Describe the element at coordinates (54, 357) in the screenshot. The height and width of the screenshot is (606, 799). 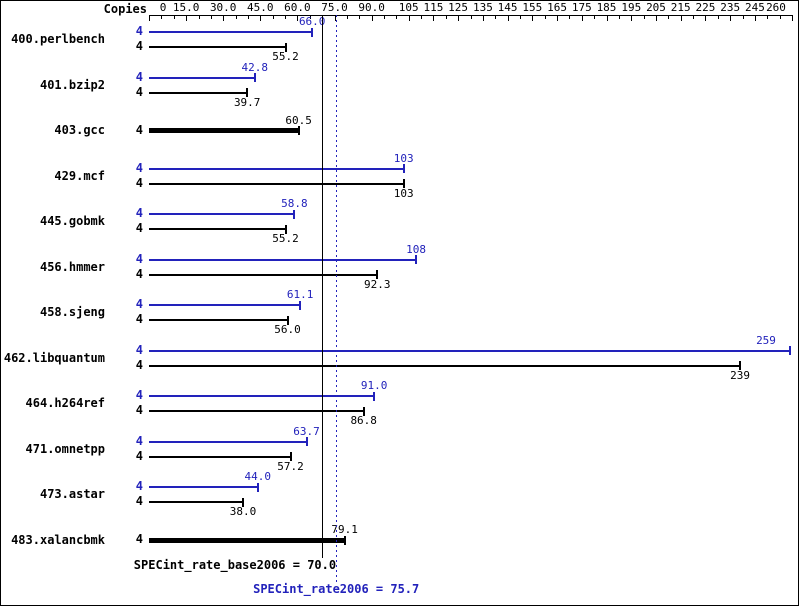
I see `benchmark-label: 462.libquantum` at that location.